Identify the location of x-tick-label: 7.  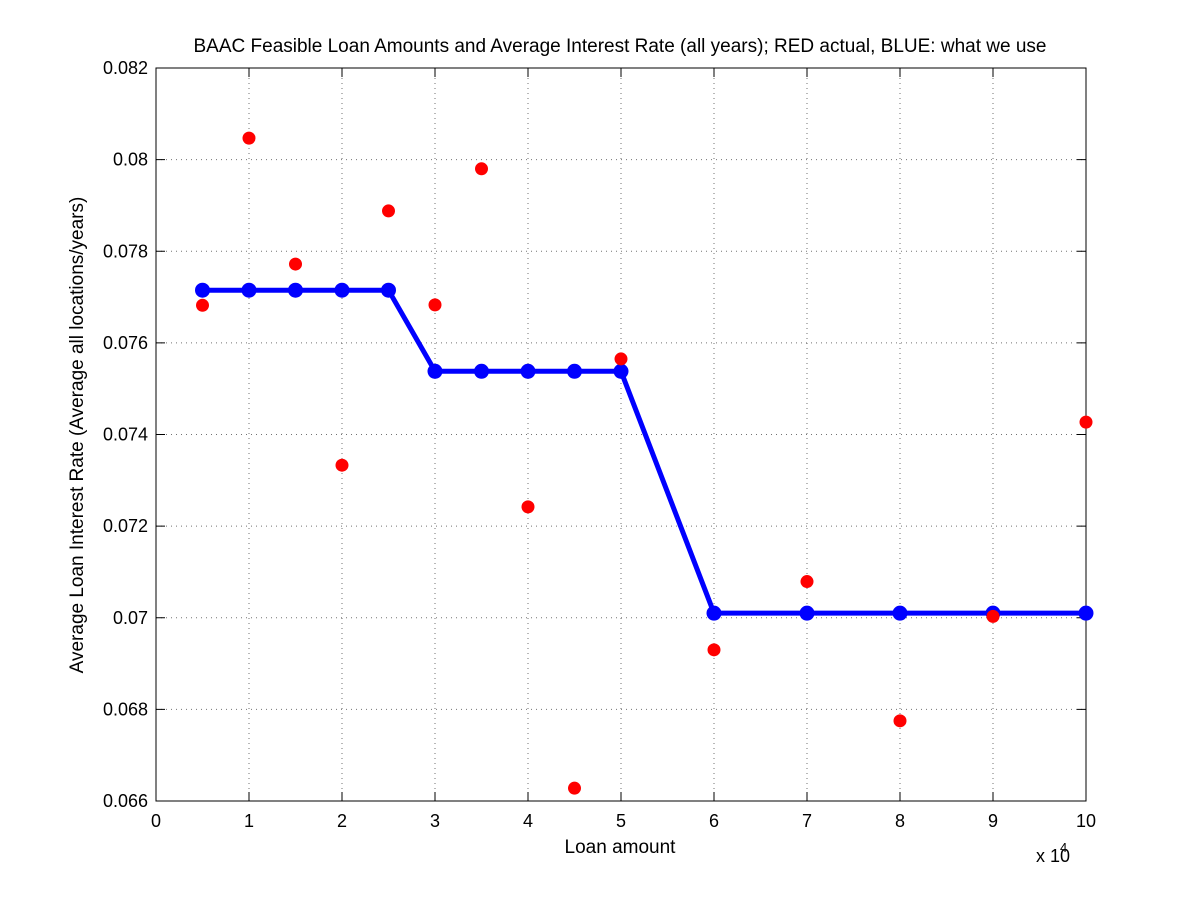
(807, 821).